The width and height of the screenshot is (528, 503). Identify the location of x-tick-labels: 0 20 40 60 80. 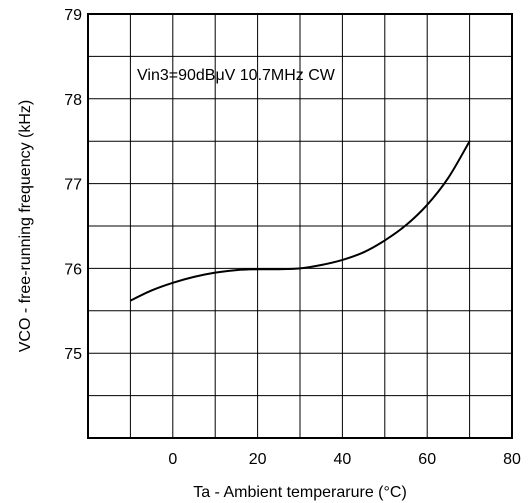
(344, 459).